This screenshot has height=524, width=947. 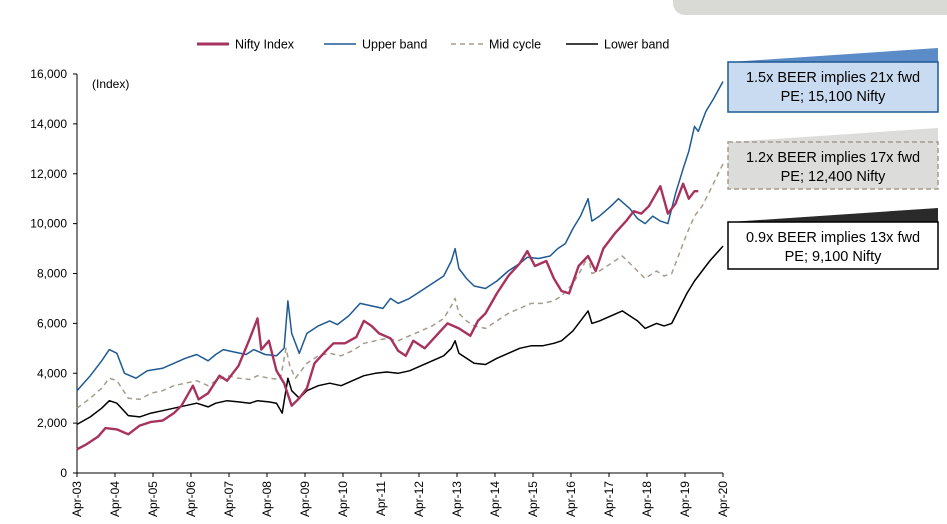 I want to click on callout-line1: 0.9x BEER implies 13x fwd, so click(x=833, y=238).